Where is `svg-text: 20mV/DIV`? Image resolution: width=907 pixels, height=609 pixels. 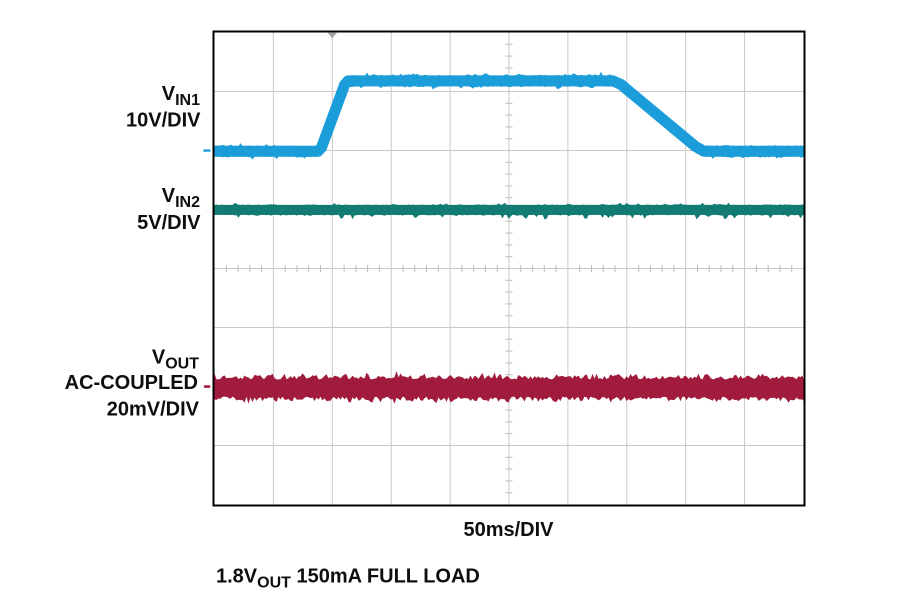 svg-text: 20mV/DIV is located at coordinates (153, 410).